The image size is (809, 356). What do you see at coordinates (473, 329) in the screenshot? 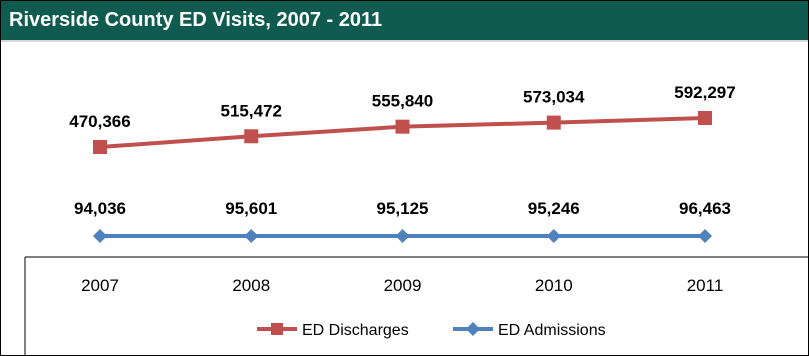
I see `ed-admissions-legend-marker` at bounding box center [473, 329].